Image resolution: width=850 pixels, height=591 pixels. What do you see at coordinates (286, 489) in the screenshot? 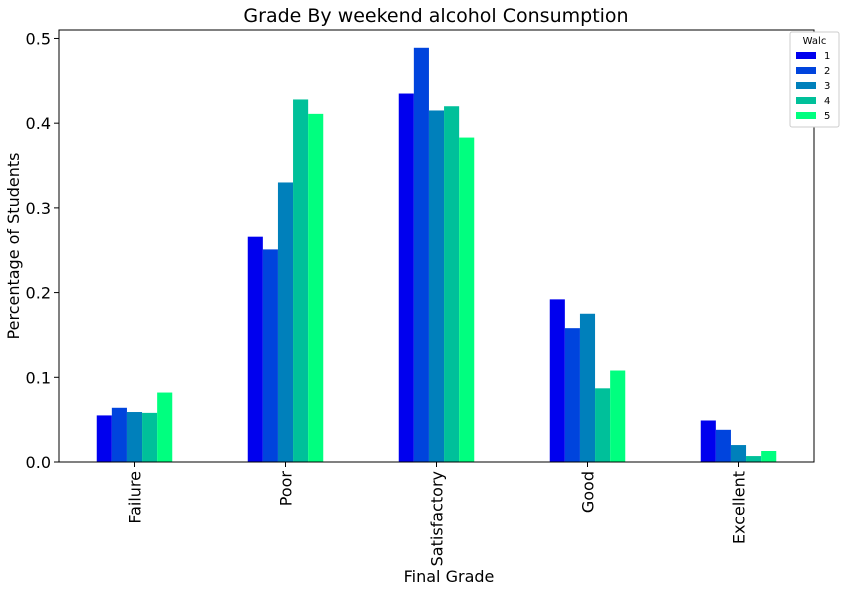
I see `x-tick-label-poor: Poor` at bounding box center [286, 489].